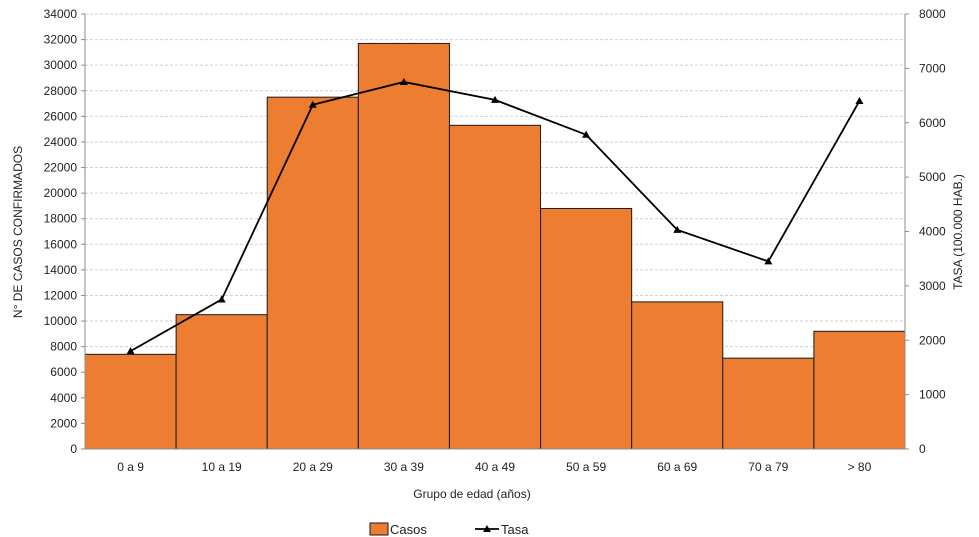  I want to click on left-tick-label: 22000, so click(61, 168).